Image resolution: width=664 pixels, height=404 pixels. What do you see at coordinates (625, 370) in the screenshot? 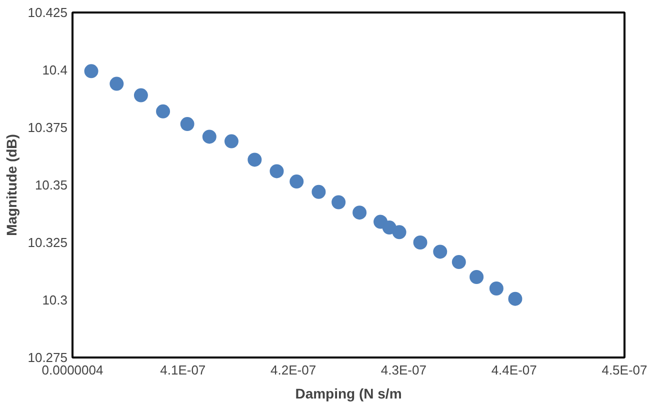
I see `x-tick-label: 4.5E-07` at bounding box center [625, 370].